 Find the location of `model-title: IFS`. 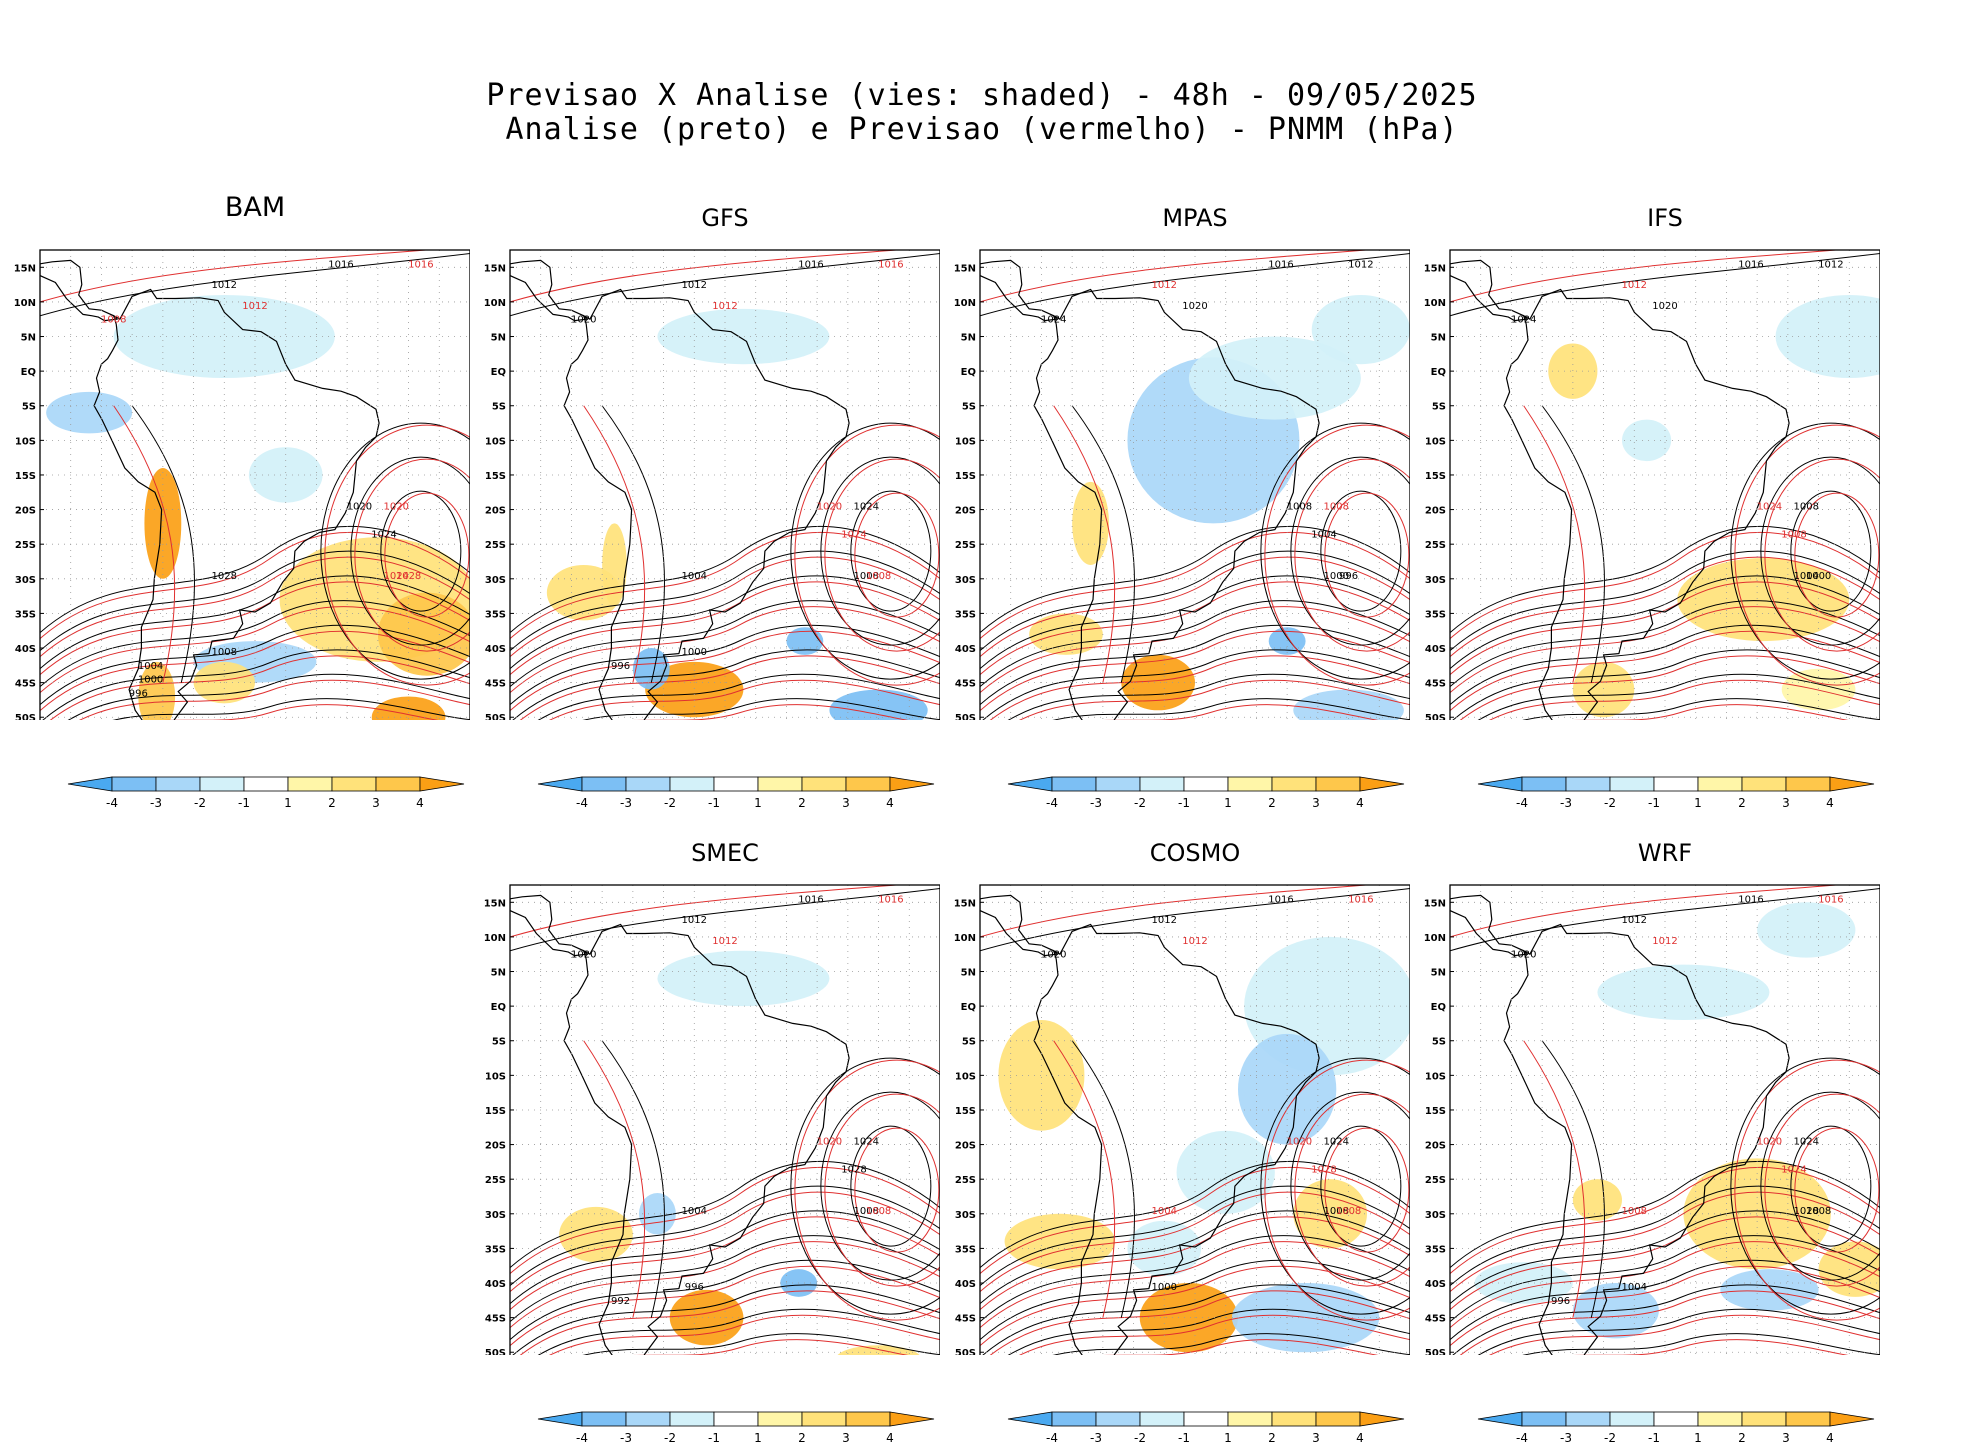

model-title: IFS is located at coordinates (1665, 218).